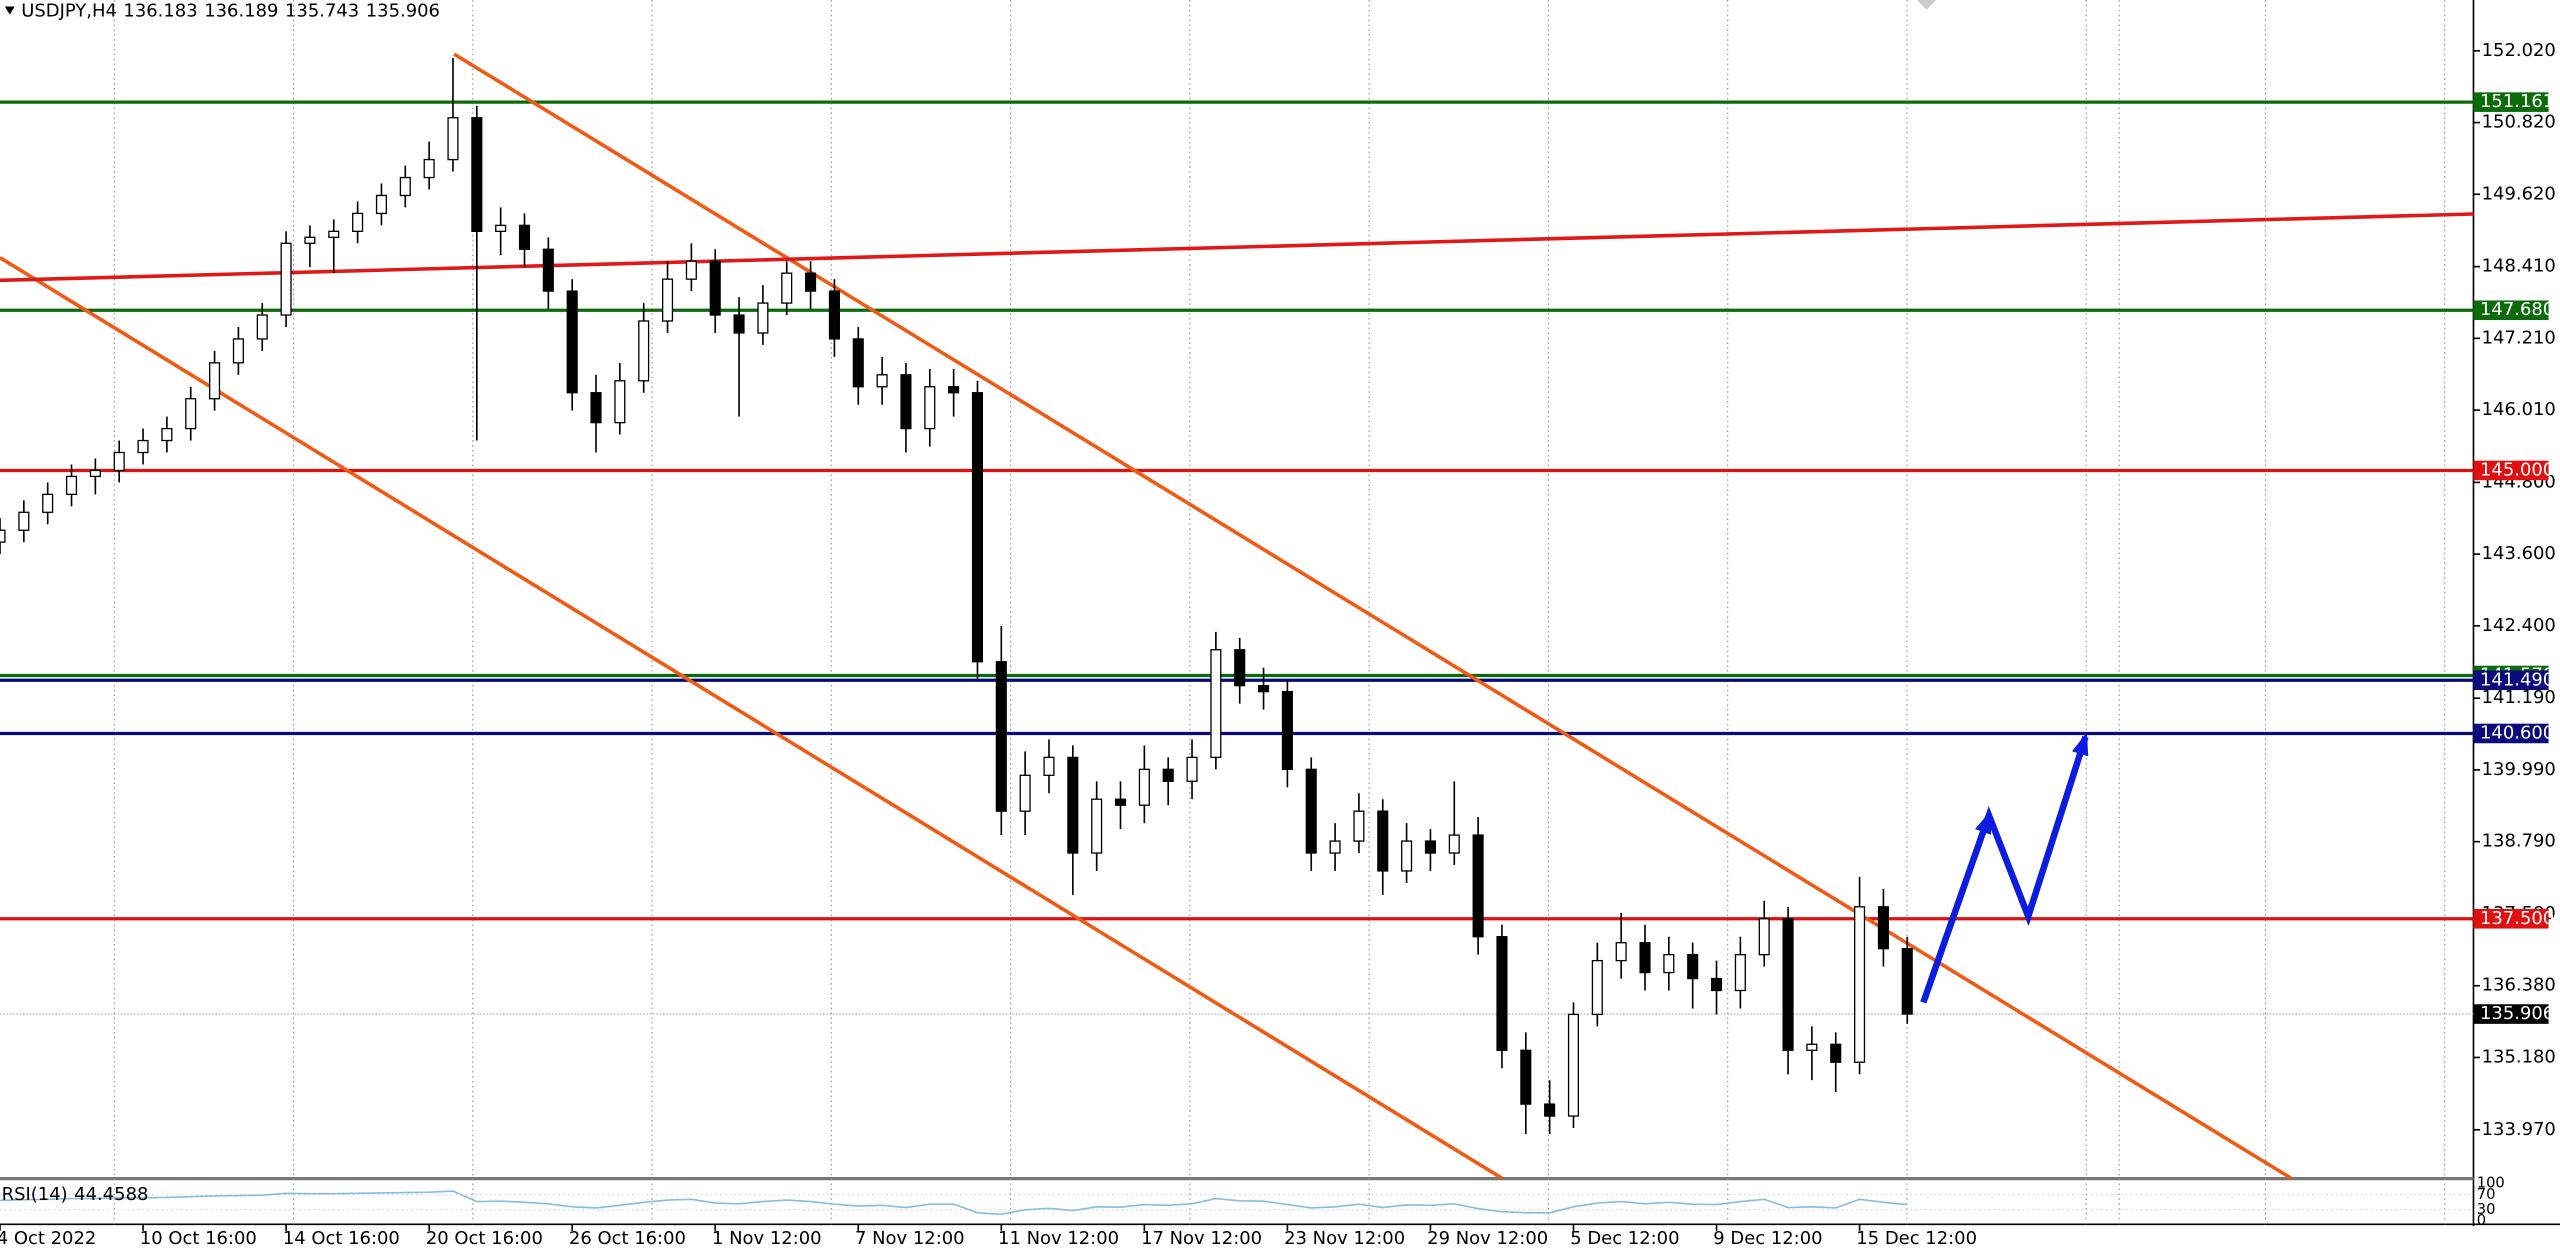 This screenshot has height=1252, width=2560. I want to click on rsi-tick-label: 100, so click(2491, 1183).